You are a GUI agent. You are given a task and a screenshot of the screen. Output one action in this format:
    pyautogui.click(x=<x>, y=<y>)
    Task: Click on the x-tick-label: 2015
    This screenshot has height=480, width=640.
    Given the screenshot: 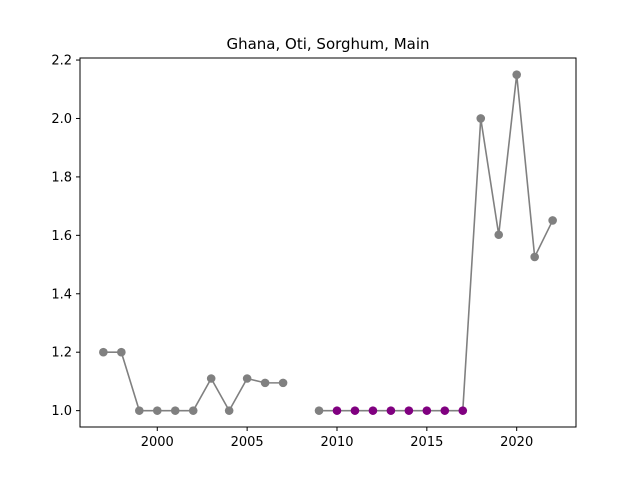 What is the action you would take?
    pyautogui.click(x=426, y=442)
    